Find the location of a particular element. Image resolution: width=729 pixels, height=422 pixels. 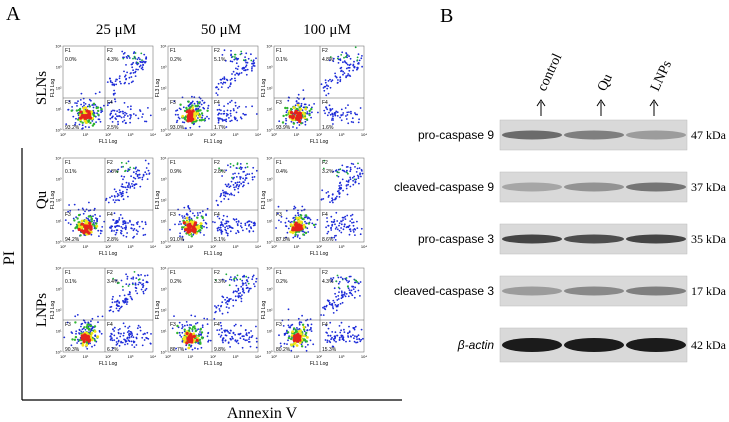

x-tick-label: 10⁴ is located at coordinates (153, 356).